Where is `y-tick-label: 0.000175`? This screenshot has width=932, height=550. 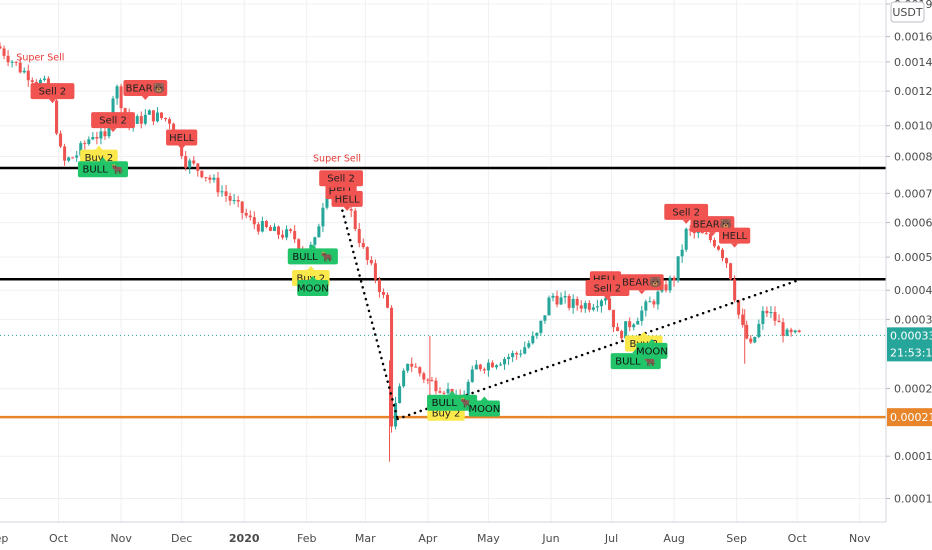 y-tick-label: 0.000175 is located at coordinates (913, 456).